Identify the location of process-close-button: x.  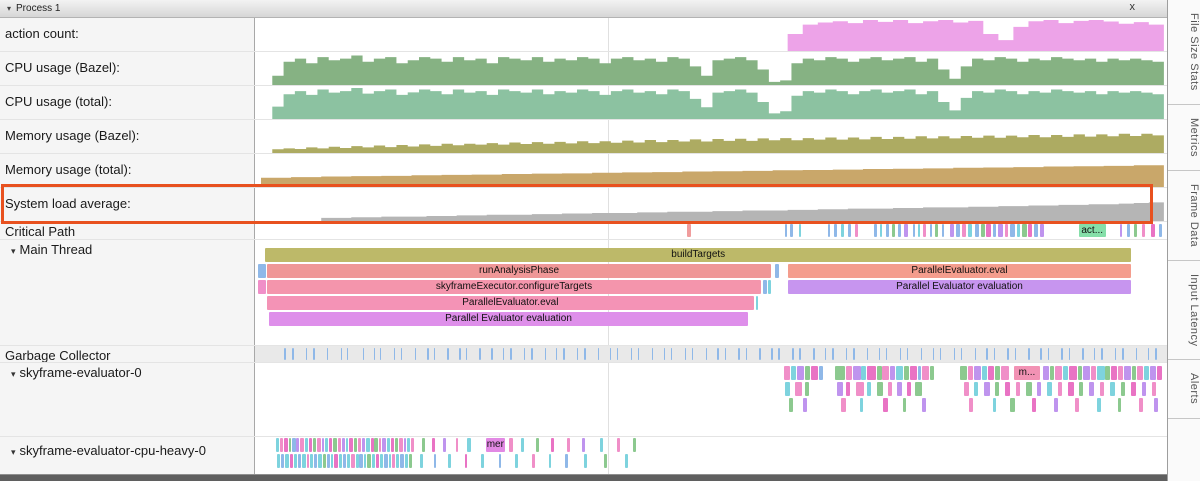
(1132, 7).